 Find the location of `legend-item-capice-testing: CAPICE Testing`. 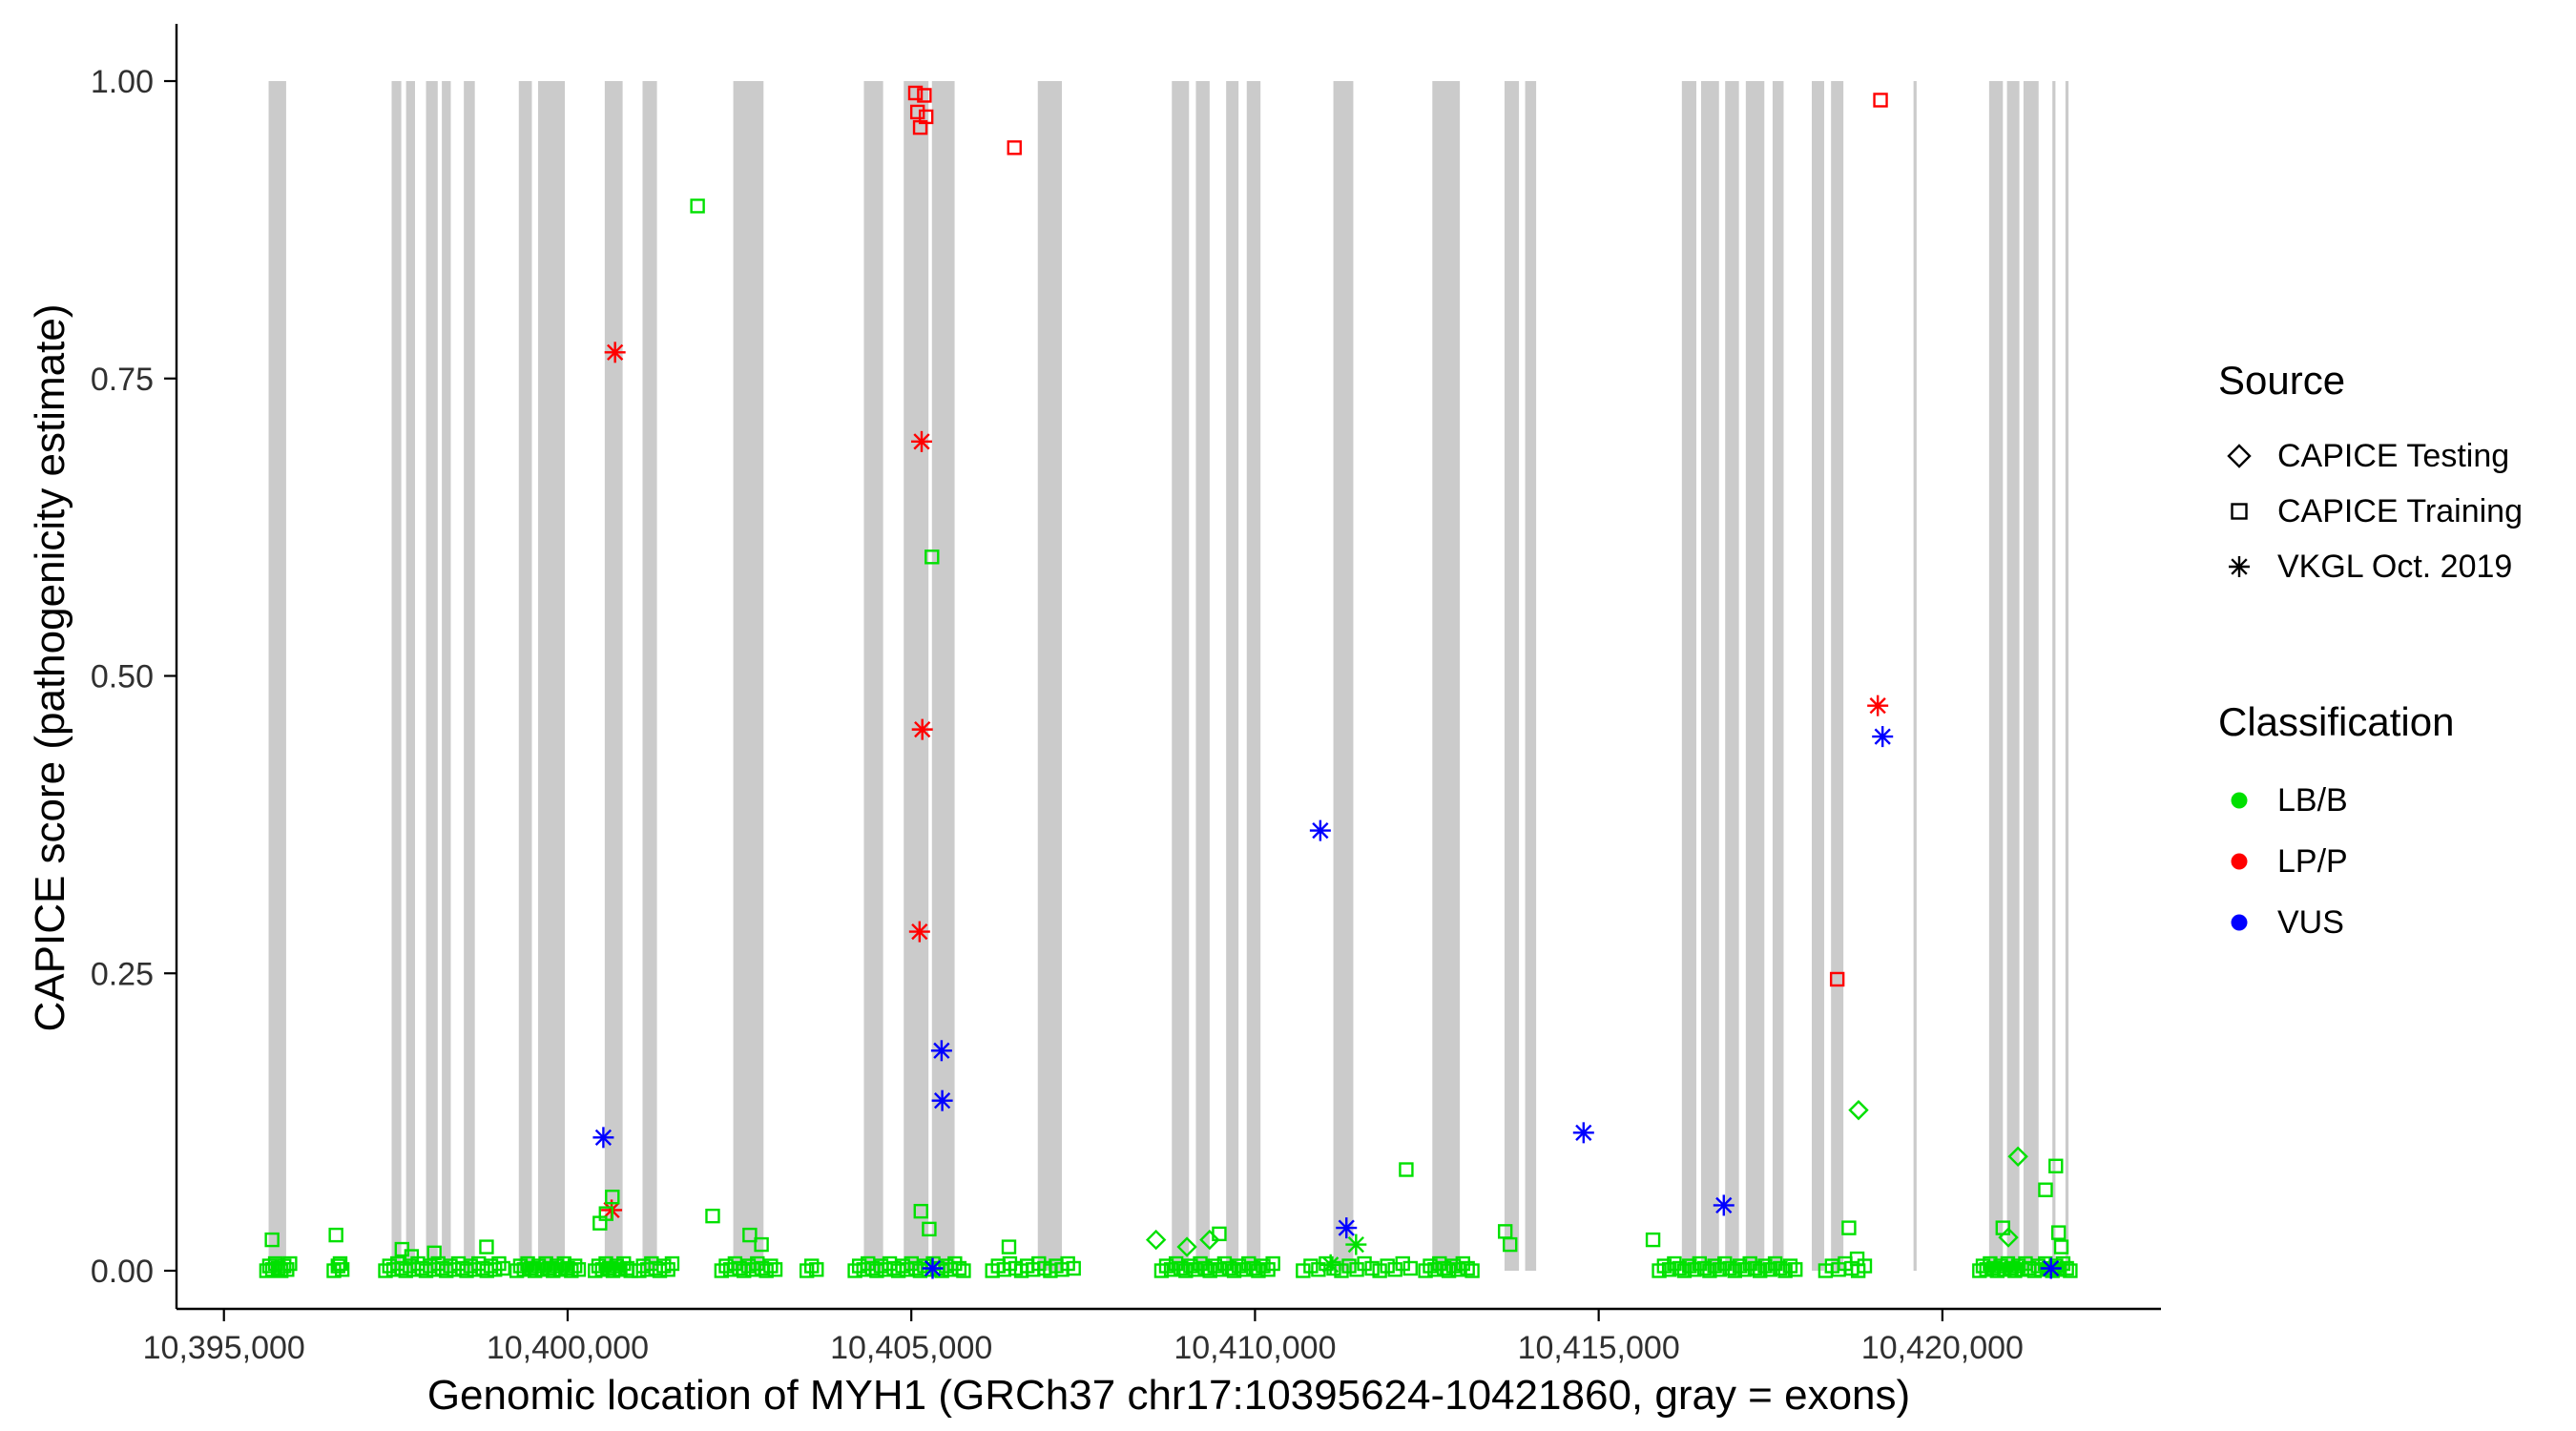

legend-item-capice-testing: CAPICE Testing is located at coordinates (2394, 456).